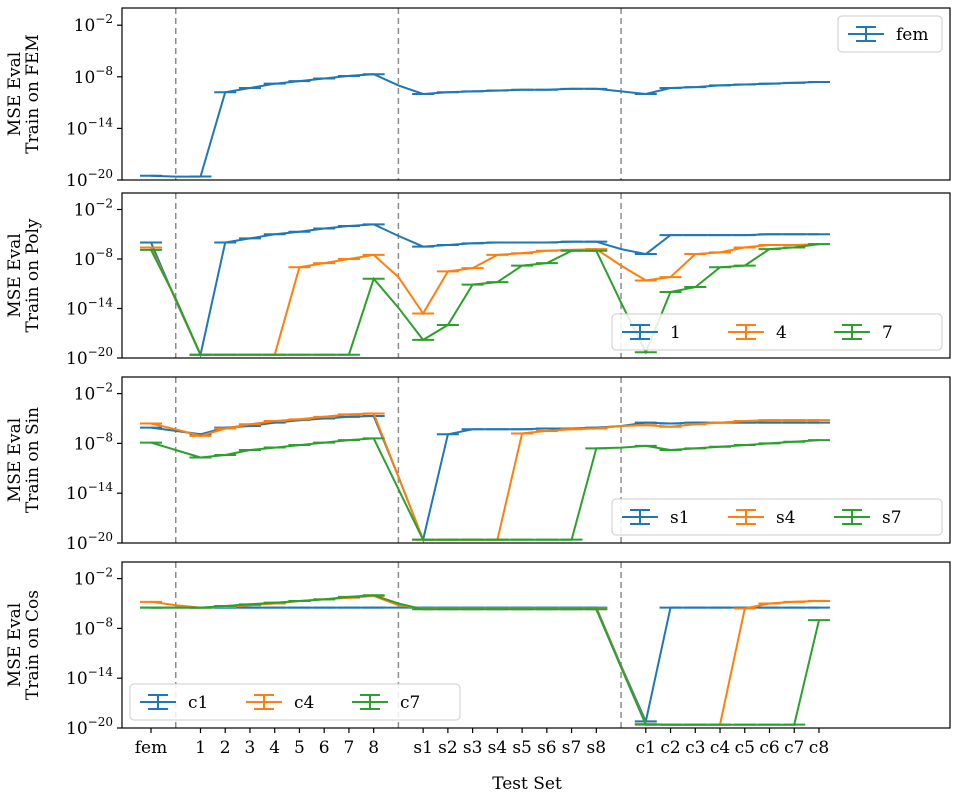  What do you see at coordinates (819, 748) in the screenshot?
I see `x-tick-label: c8` at bounding box center [819, 748].